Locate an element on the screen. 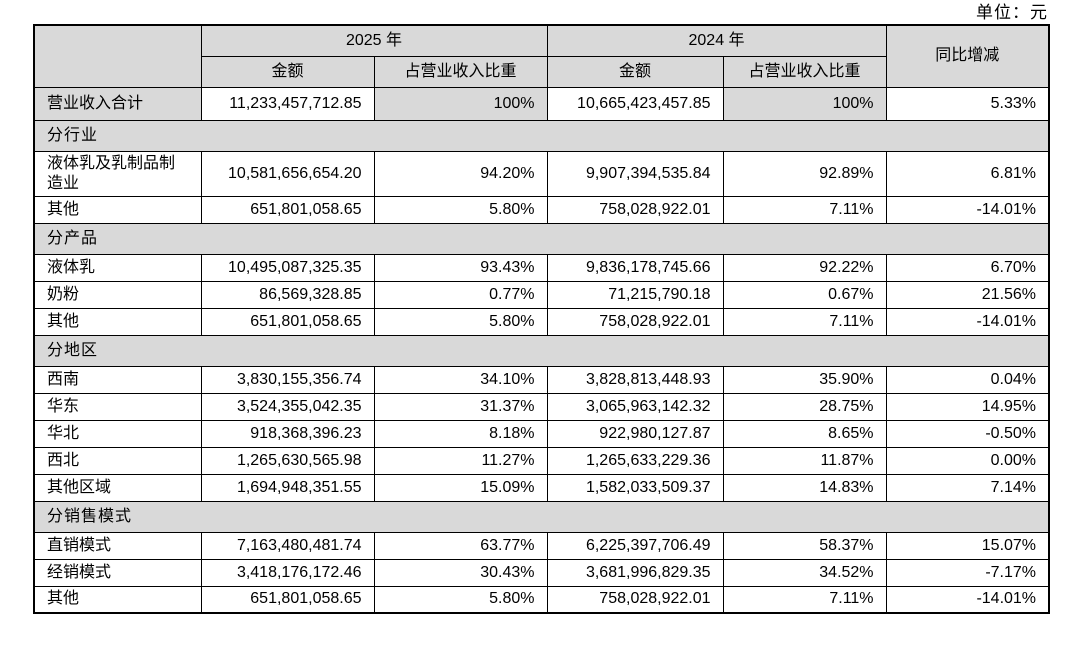 Image resolution: width=1080 pixels, height=648 pixels. row-label: 经销模式 is located at coordinates (117, 572).